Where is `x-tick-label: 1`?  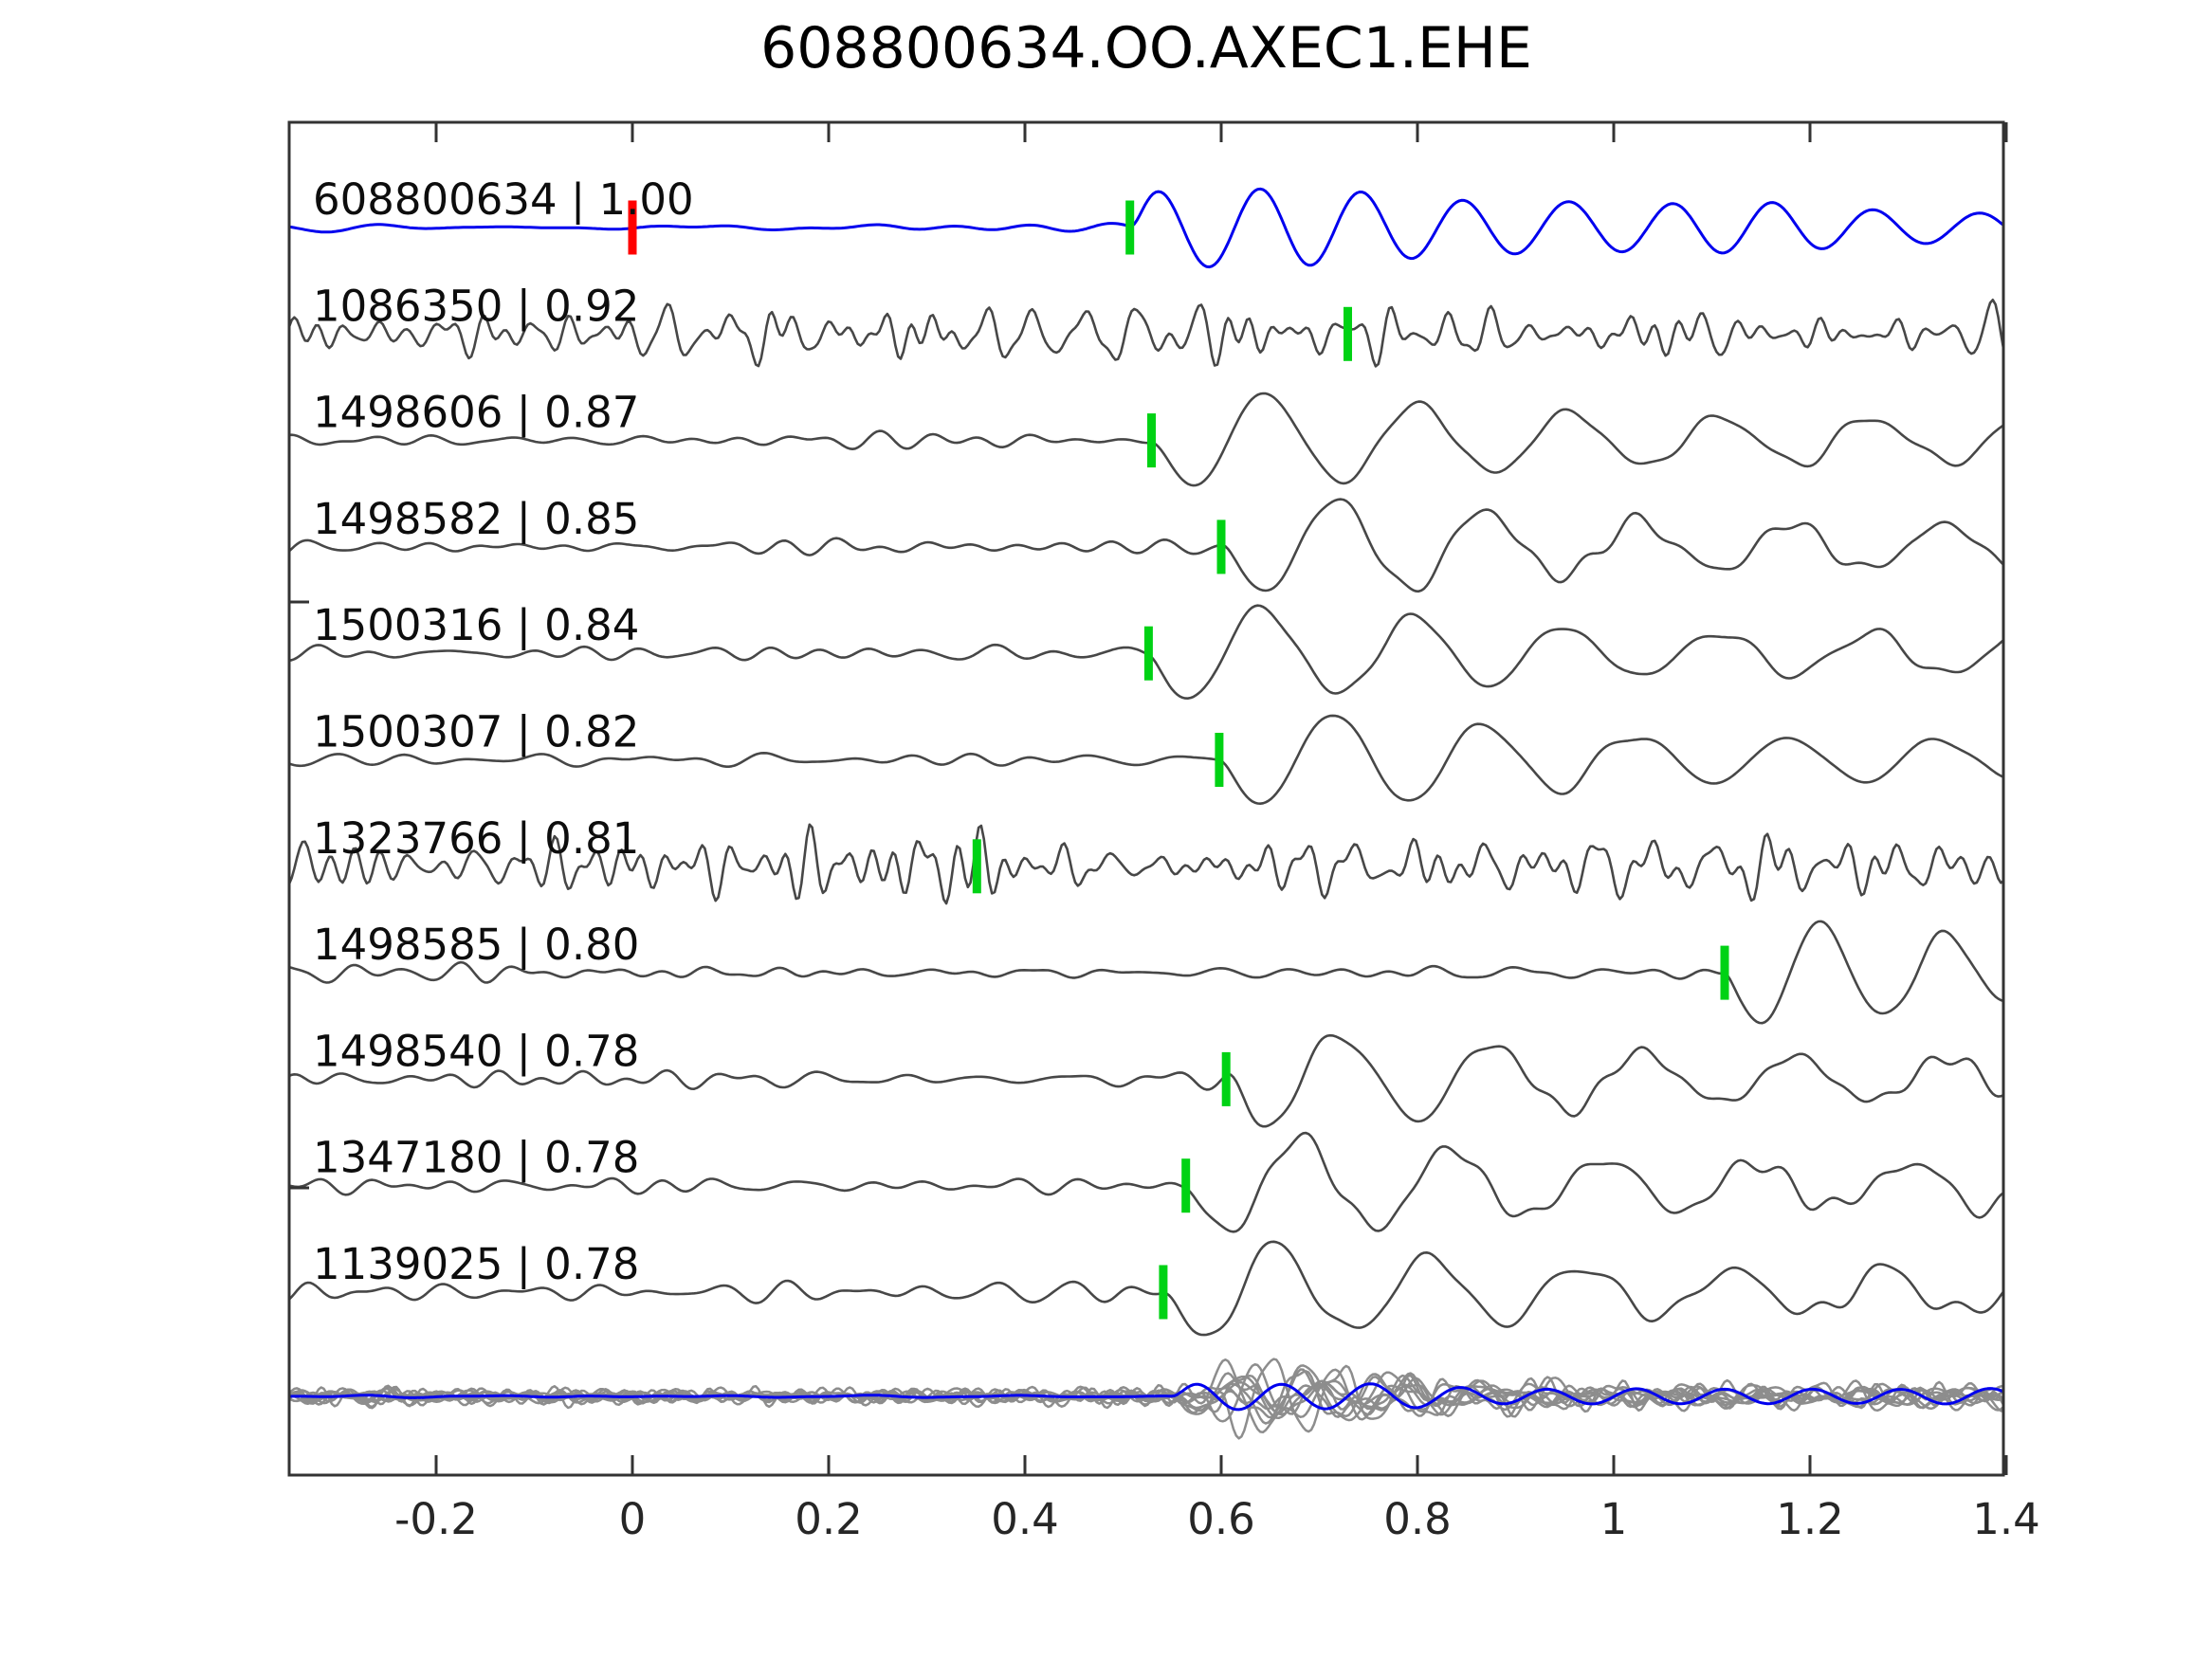
x-tick-label: 1 is located at coordinates (1614, 1519).